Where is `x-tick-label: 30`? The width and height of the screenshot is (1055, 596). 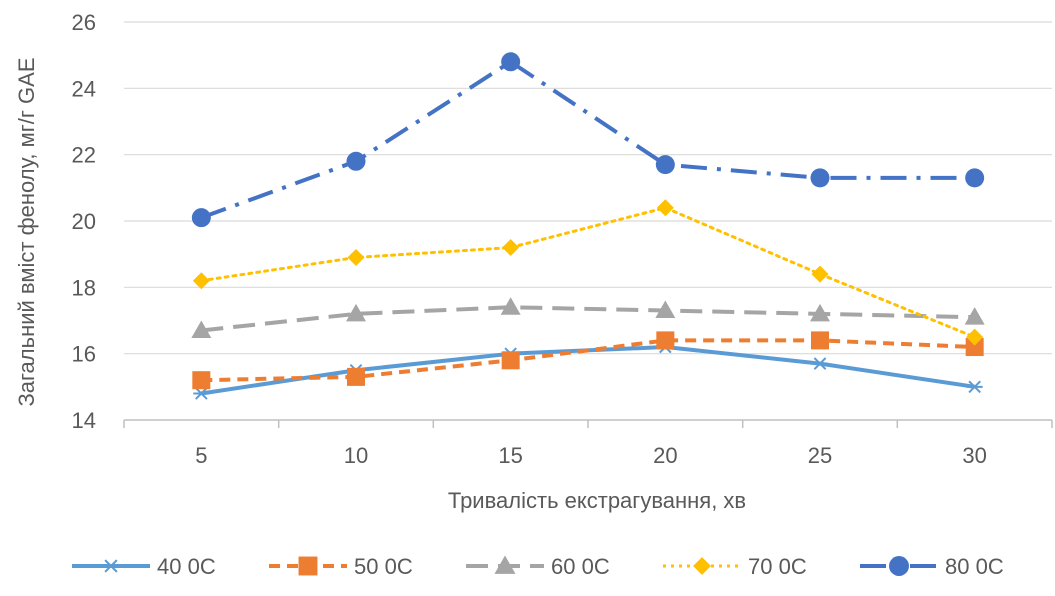 x-tick-label: 30 is located at coordinates (974, 455).